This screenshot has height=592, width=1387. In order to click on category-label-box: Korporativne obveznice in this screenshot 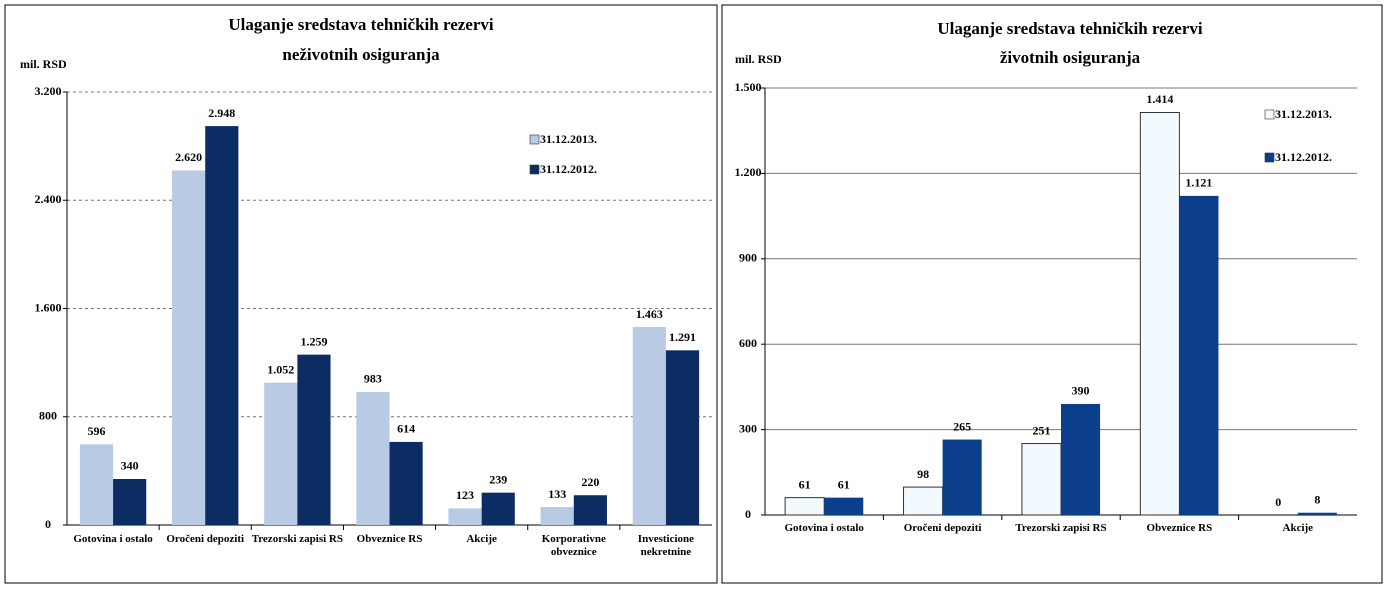, I will do `click(573, 545)`.